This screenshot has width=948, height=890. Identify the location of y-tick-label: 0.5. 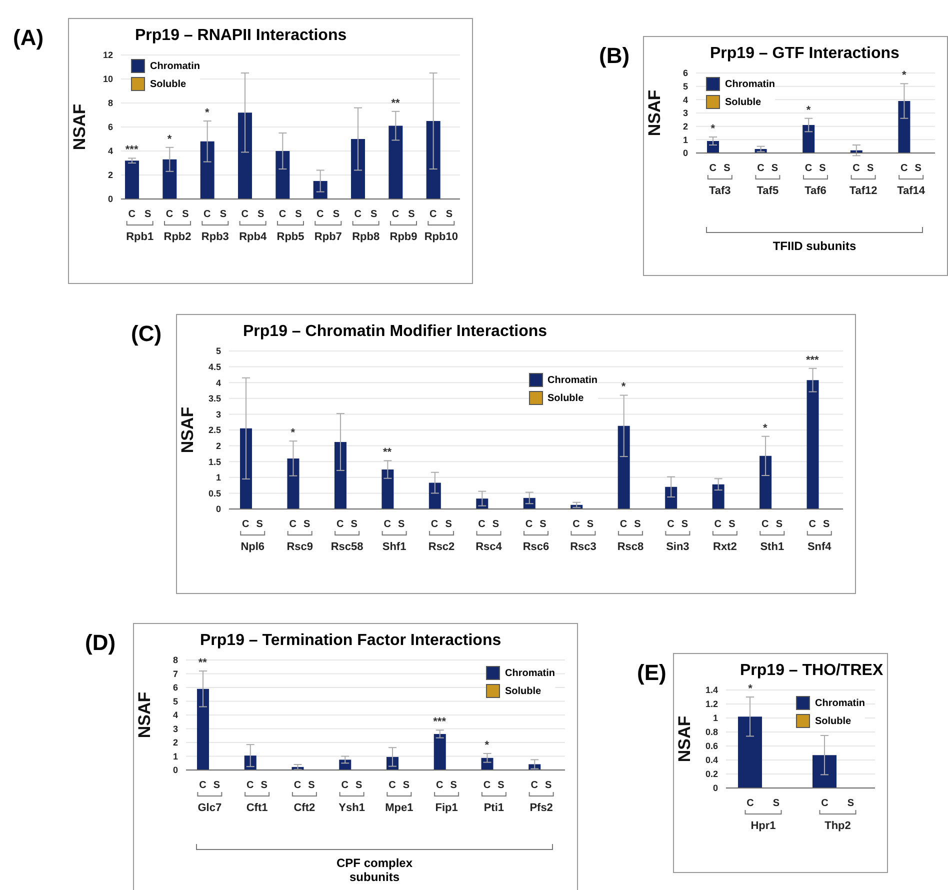
(214, 493).